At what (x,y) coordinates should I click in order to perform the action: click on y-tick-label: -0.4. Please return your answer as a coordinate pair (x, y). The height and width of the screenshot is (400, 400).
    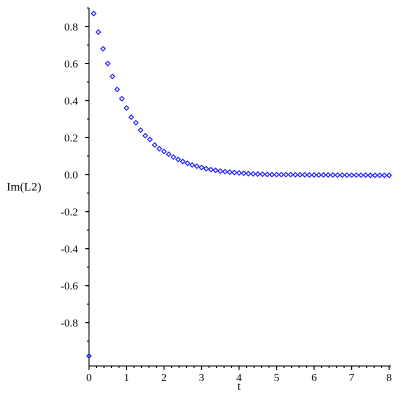
    Looking at the image, I should click on (70, 250).